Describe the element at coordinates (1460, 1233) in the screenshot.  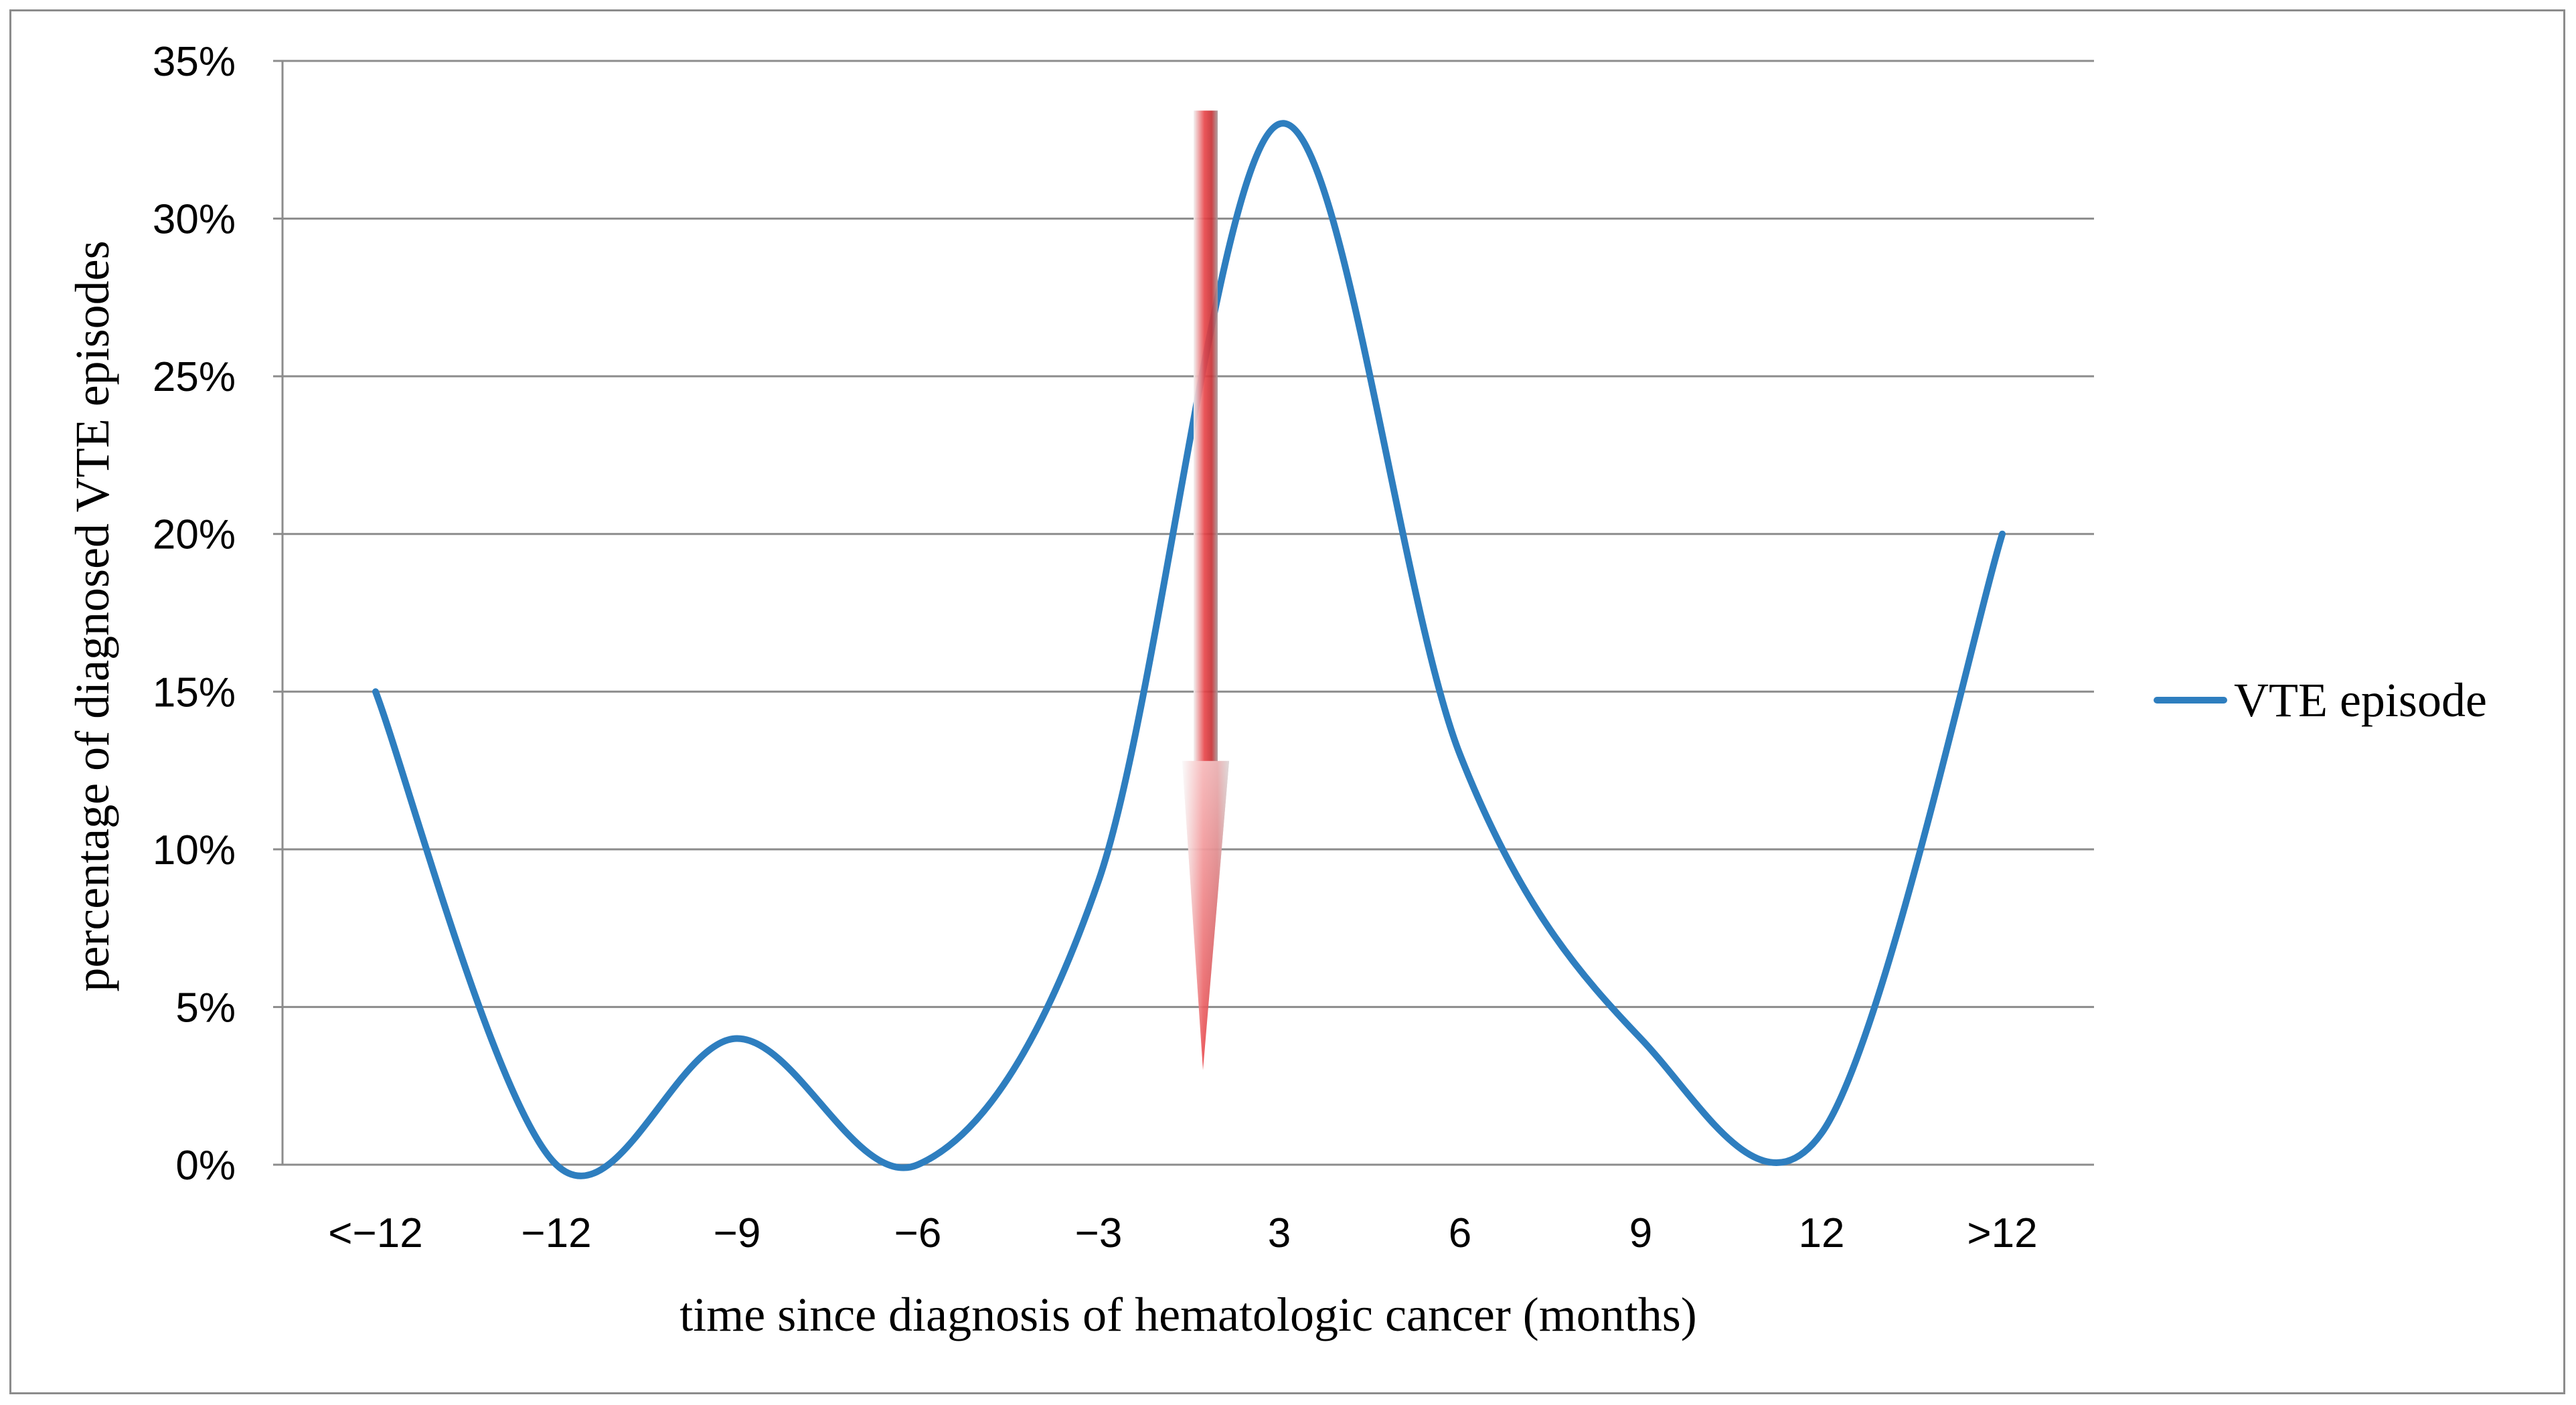
I see `x-tick-label: 6` at that location.